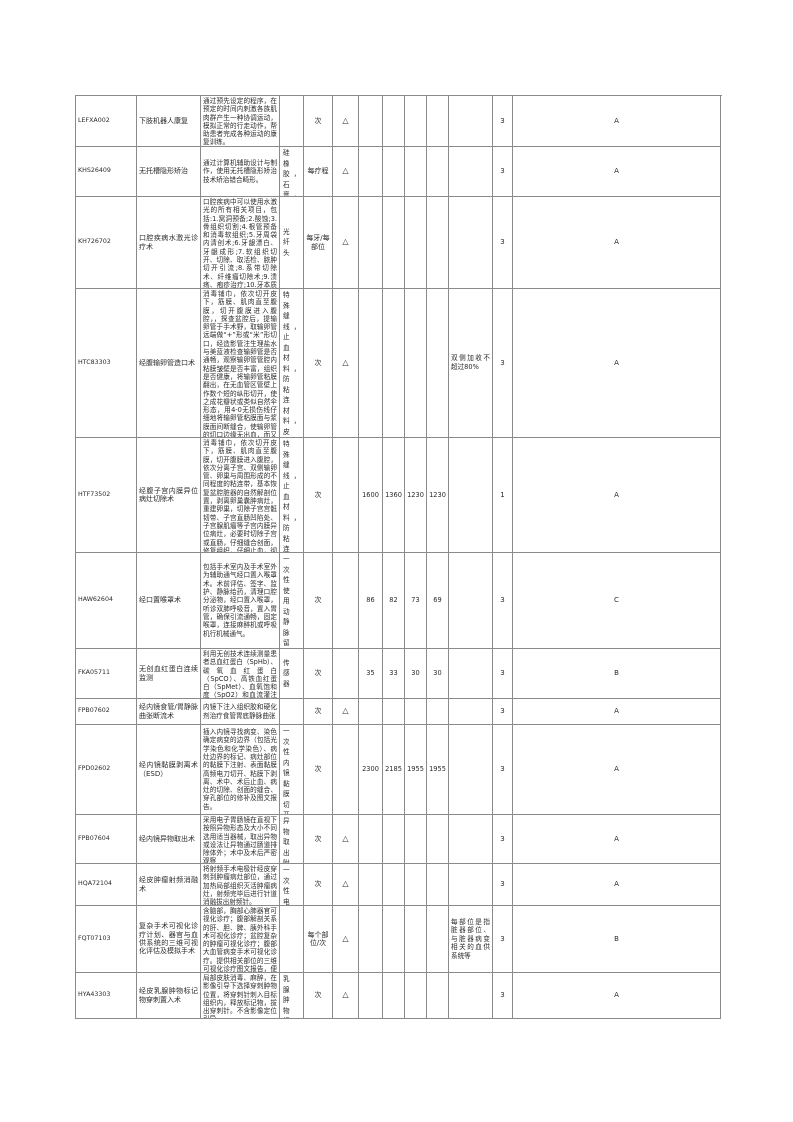  I want to click on materials: 一次性使用动静脉留置针，电极，吸氧管，面罩, so click(292, 601).